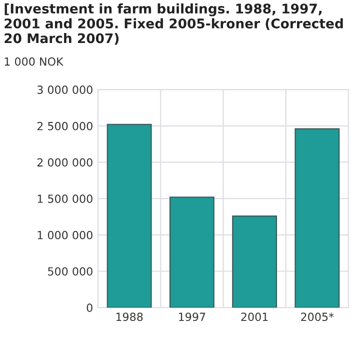 The image size is (363, 338). I want to click on x-tick-label: 1988, so click(129, 317).